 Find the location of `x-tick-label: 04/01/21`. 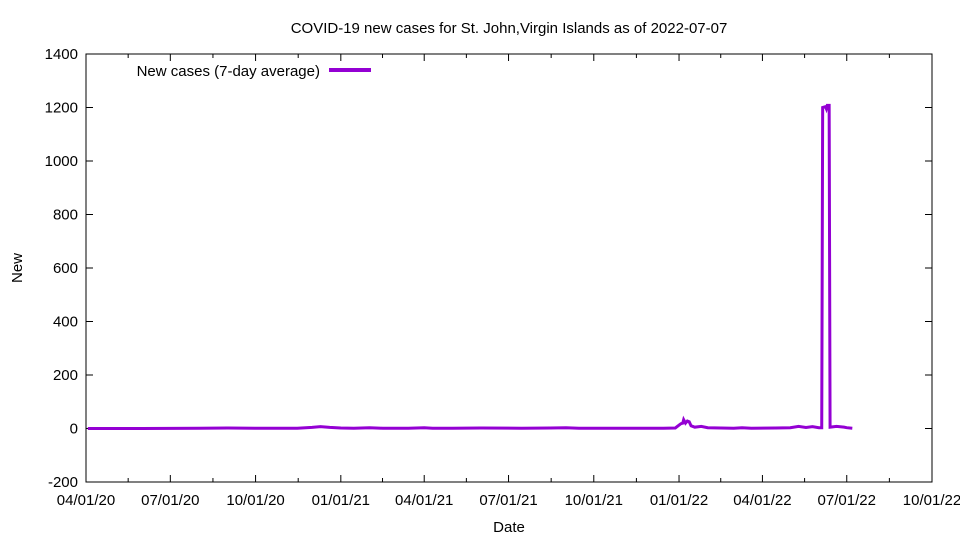

x-tick-label: 04/01/21 is located at coordinates (424, 500).